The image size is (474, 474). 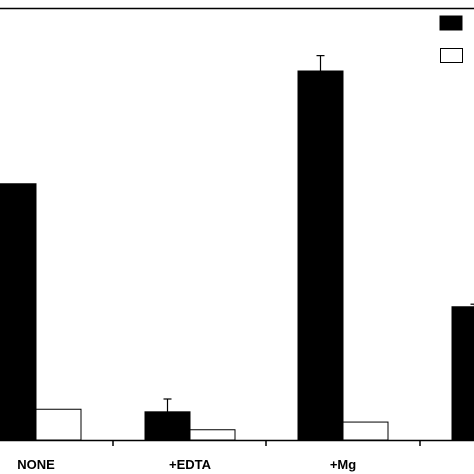 I want to click on x-axis-ticks, so click(x=266, y=443).